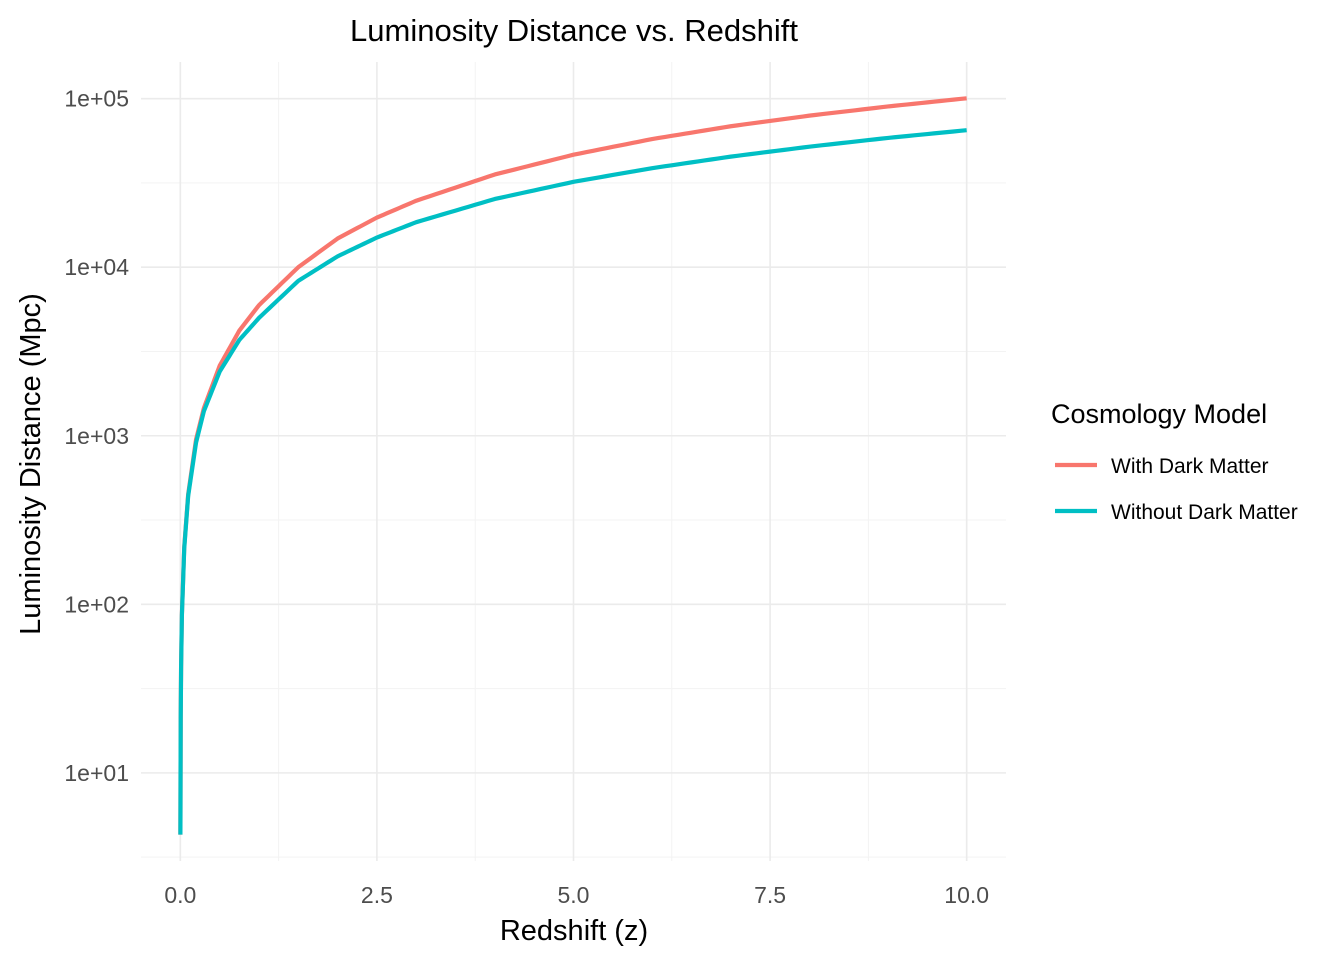  I want to click on y-tick-label: 1e+04, so click(96, 267).